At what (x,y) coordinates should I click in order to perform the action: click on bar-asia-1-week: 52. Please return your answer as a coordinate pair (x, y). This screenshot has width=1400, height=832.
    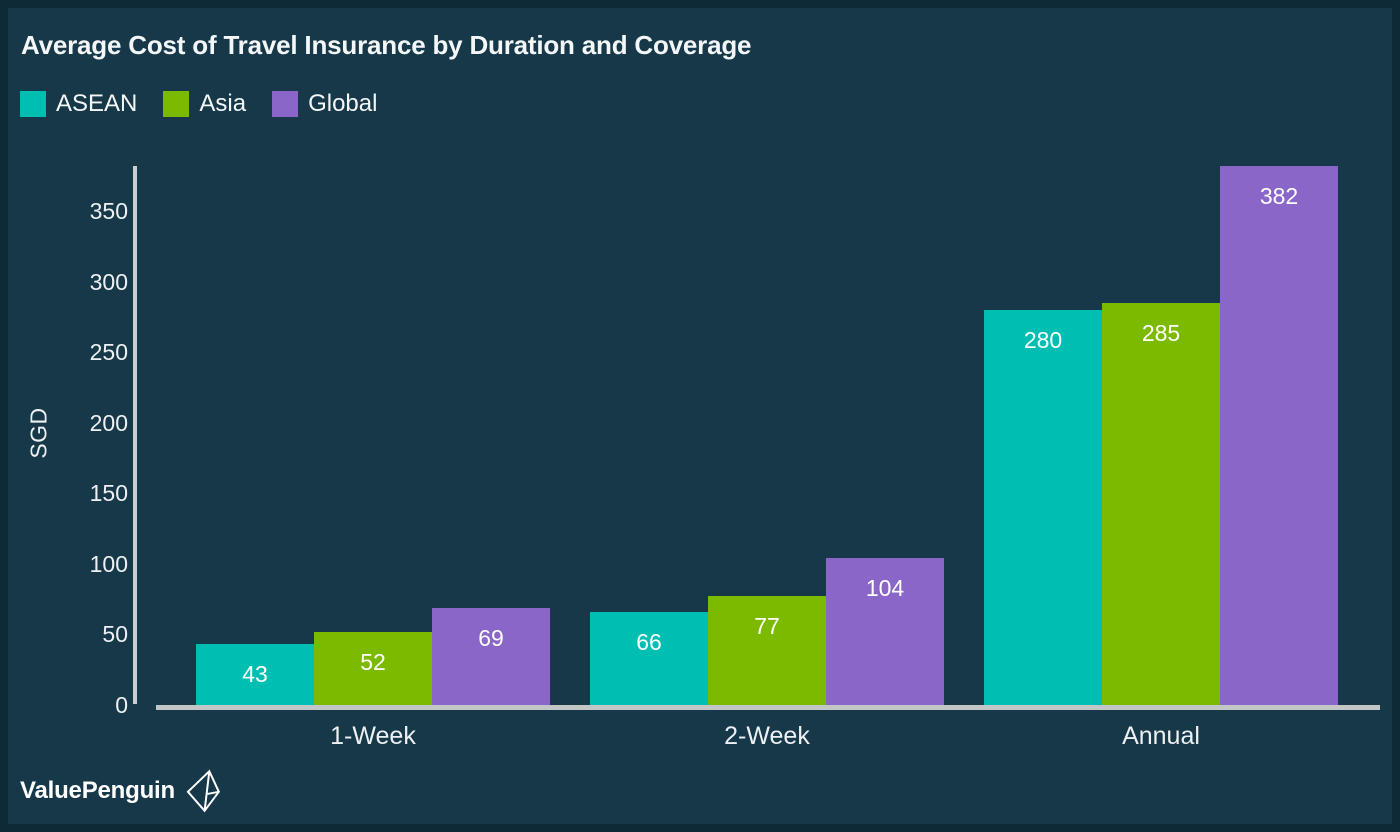
    Looking at the image, I should click on (373, 668).